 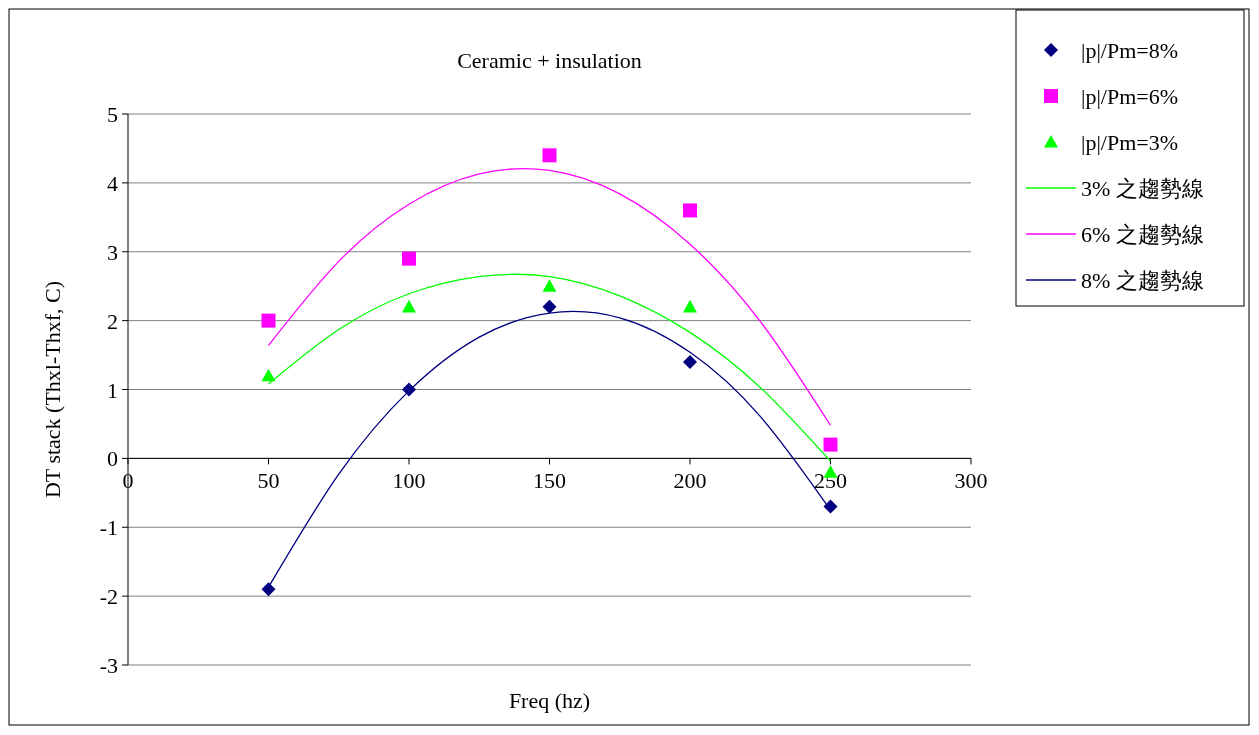 I want to click on y-tick-label: -2, so click(x=108, y=597).